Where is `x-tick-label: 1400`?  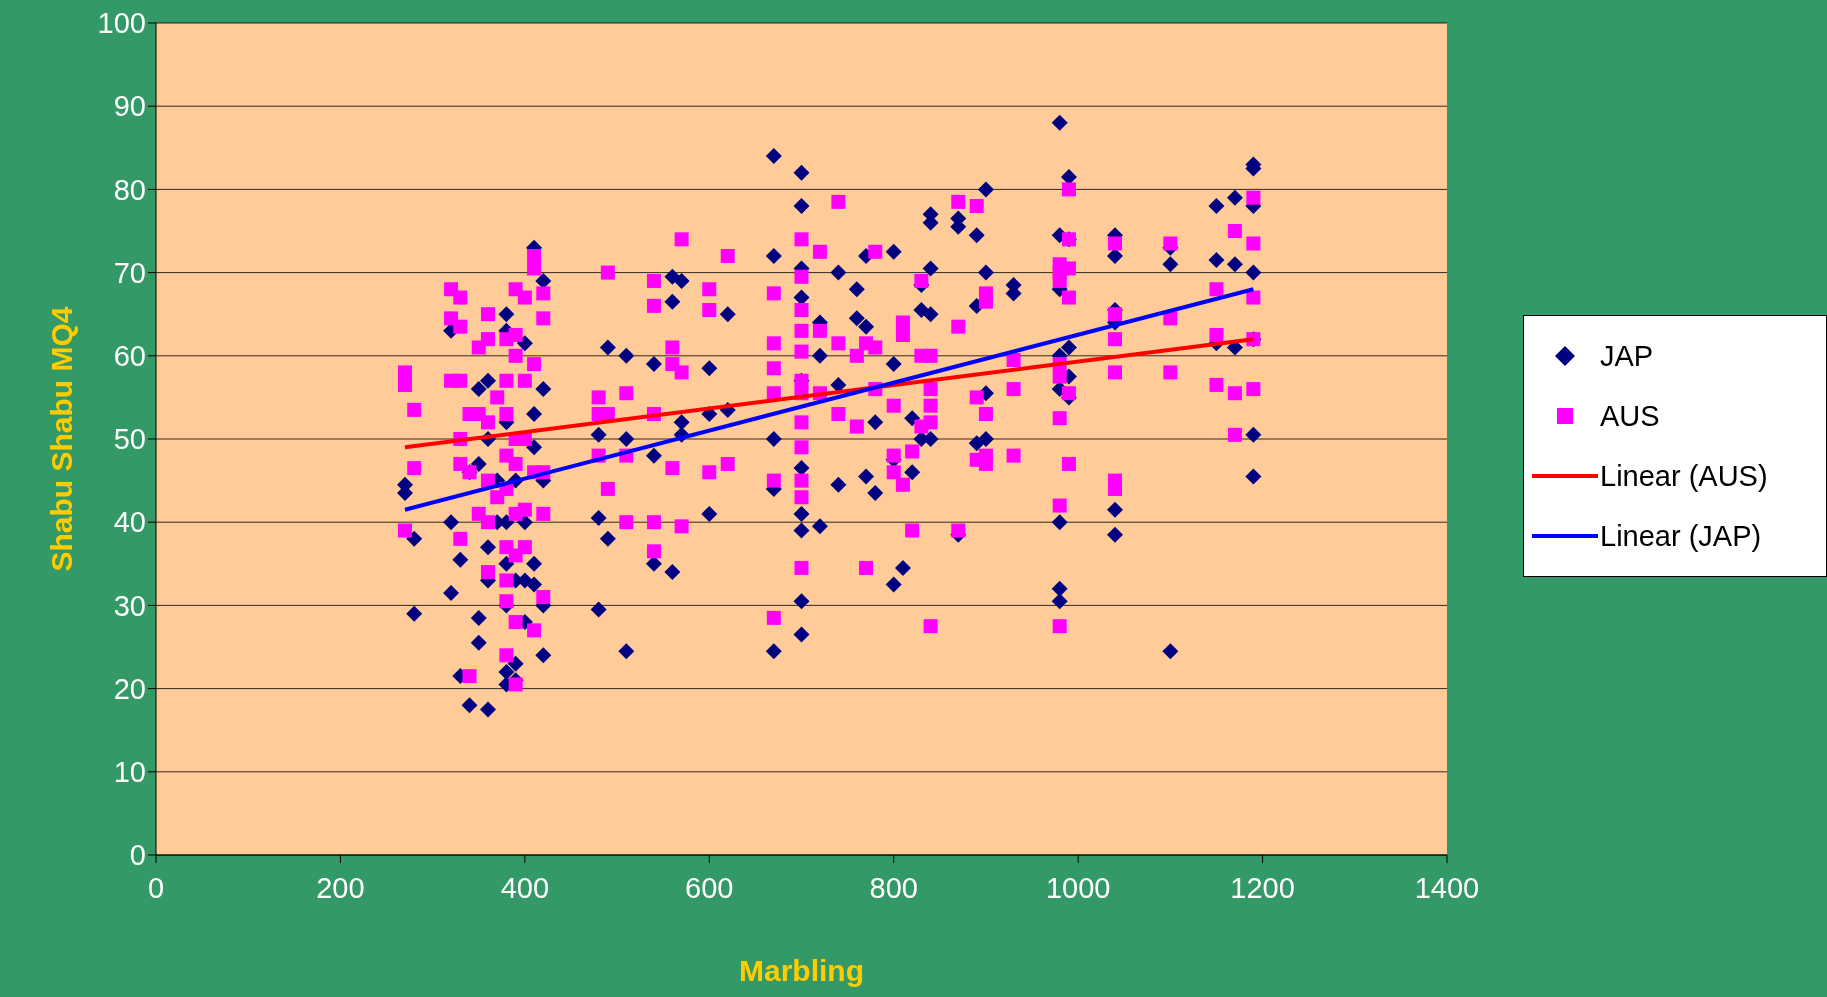
x-tick-label: 1400 is located at coordinates (1447, 887).